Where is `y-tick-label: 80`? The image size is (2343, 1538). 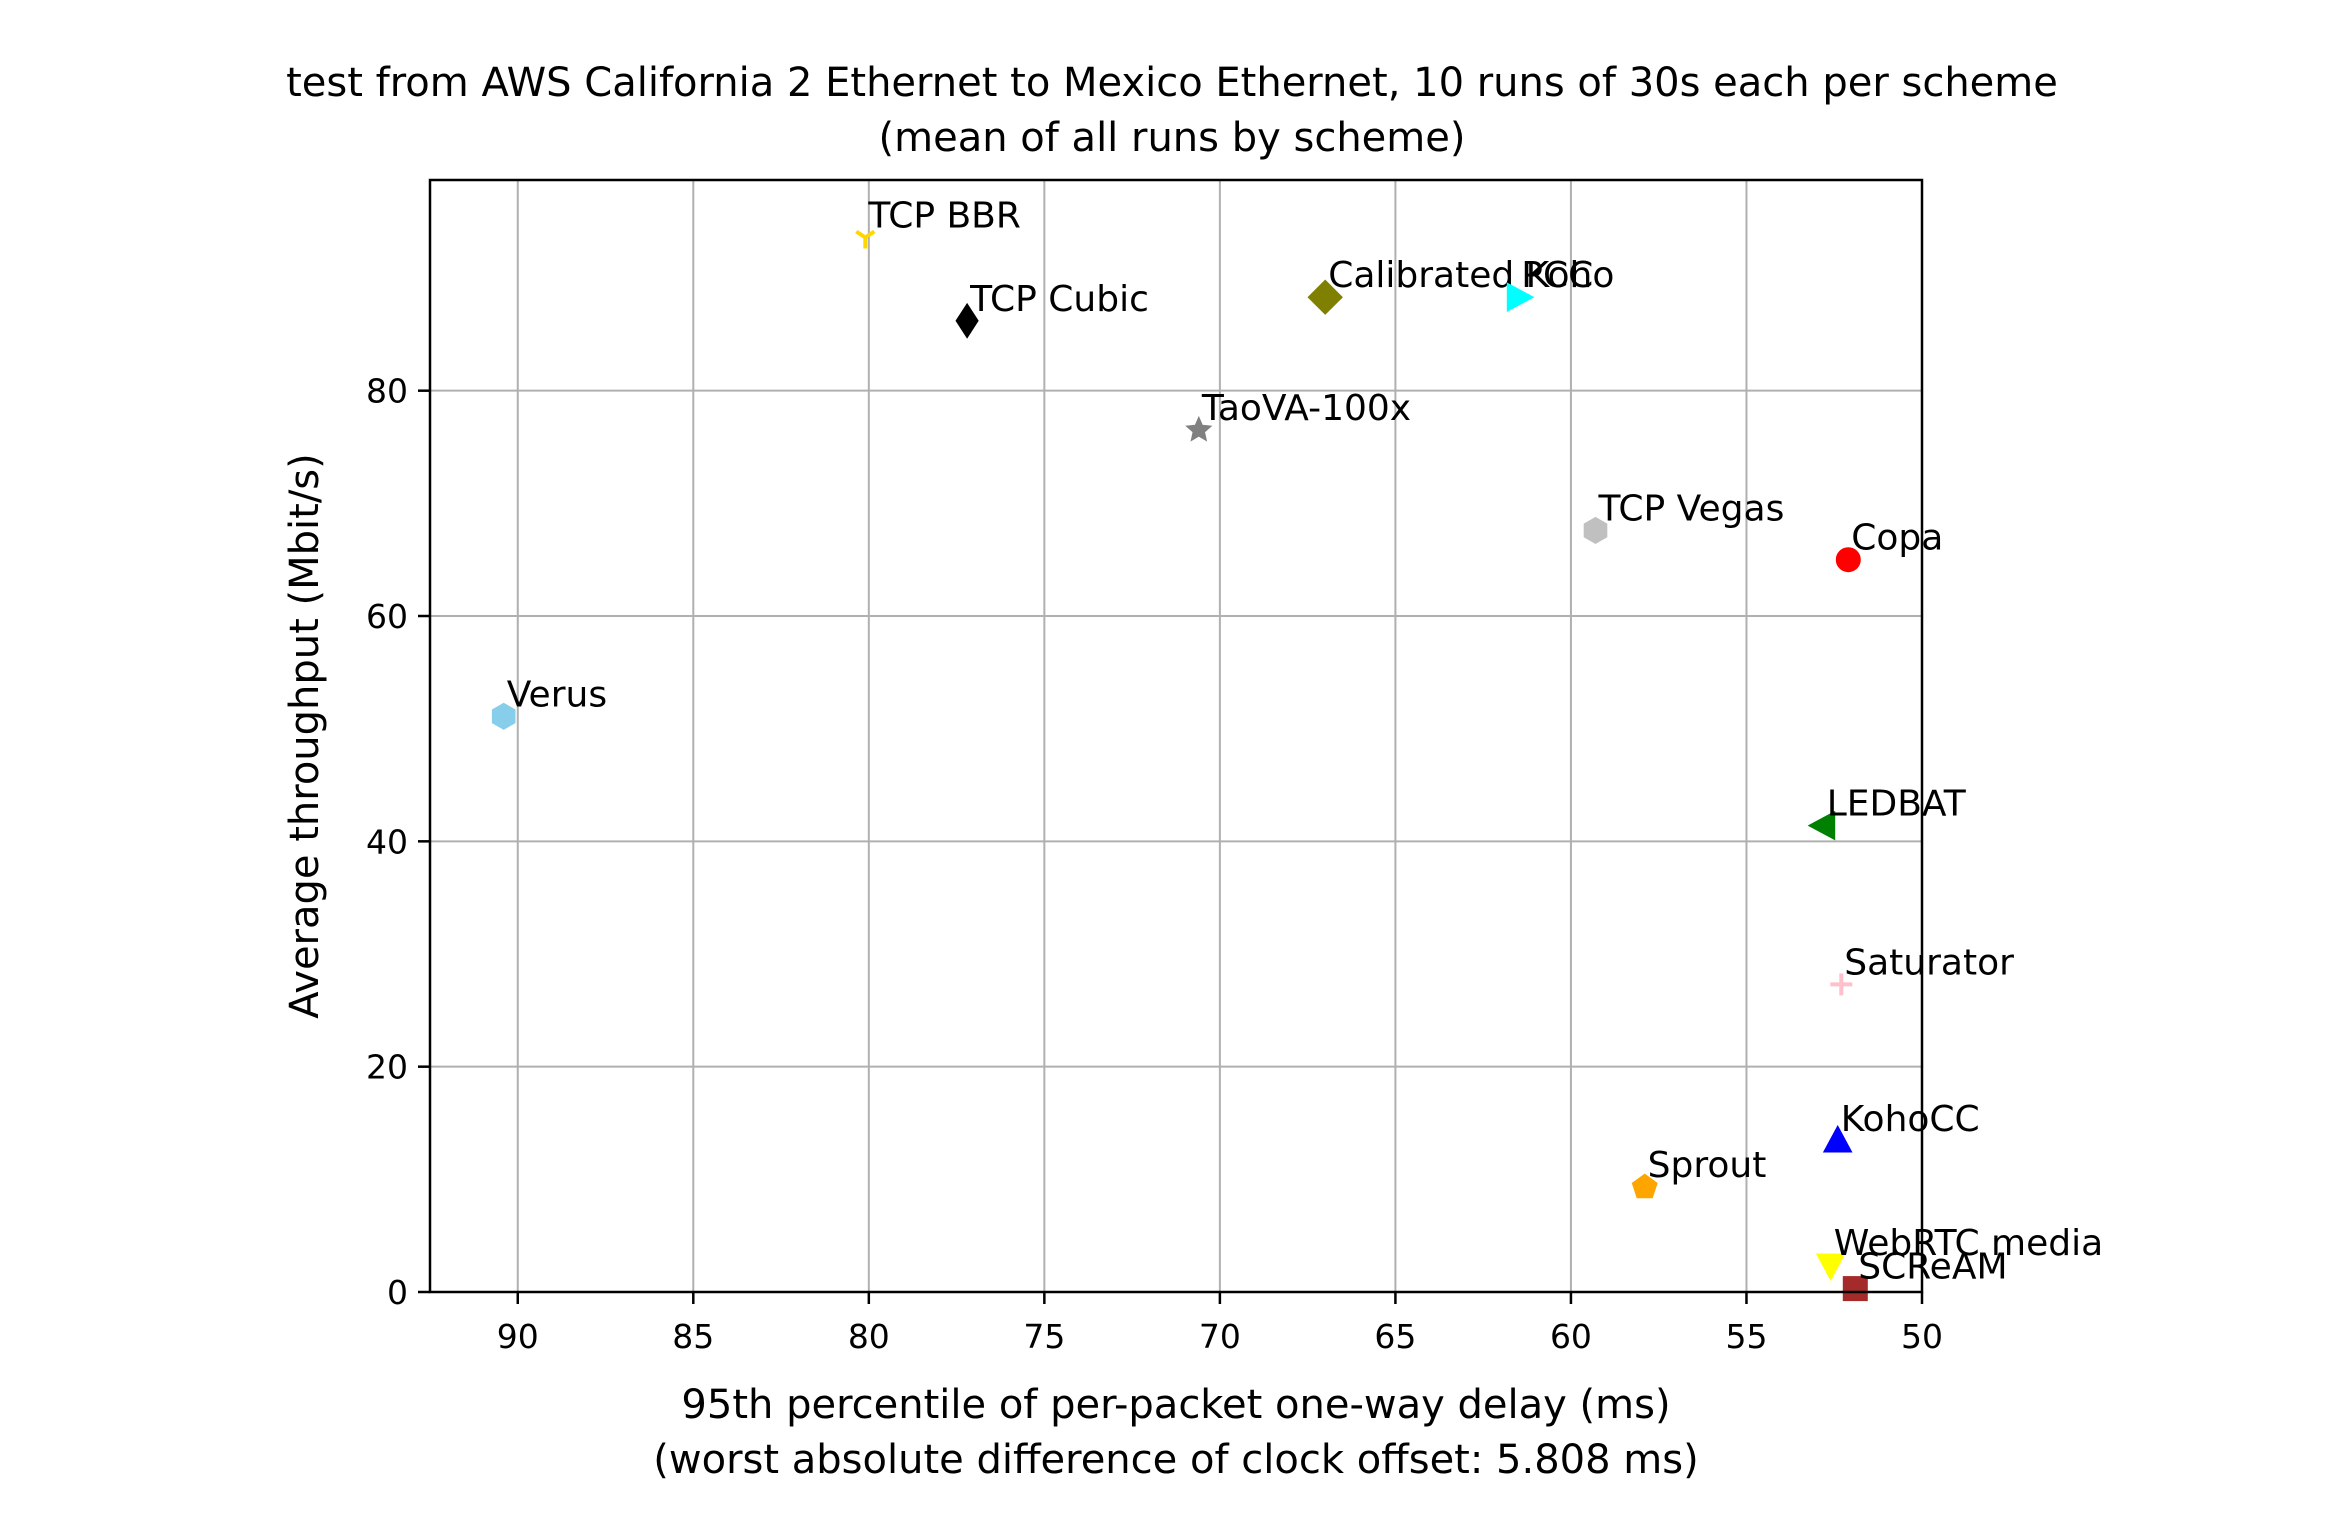 y-tick-label: 80 is located at coordinates (387, 391).